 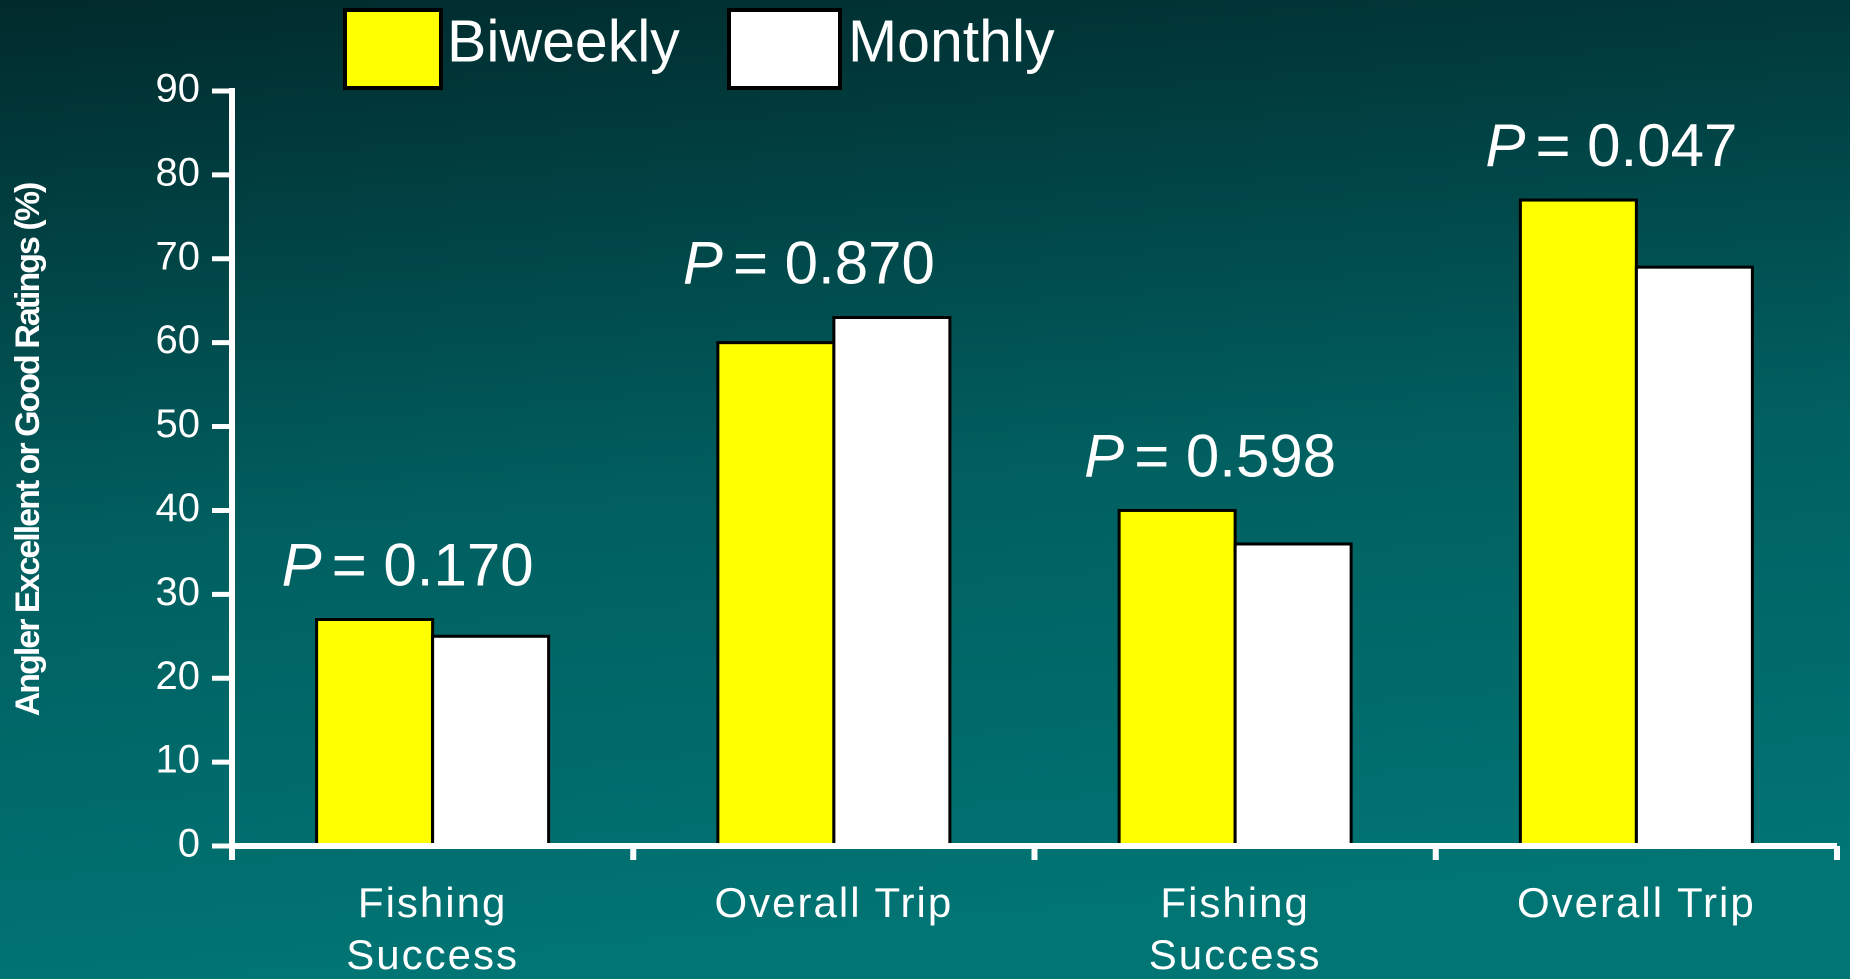 I want to click on annotation-text: = 0.170, so click(x=433, y=564).